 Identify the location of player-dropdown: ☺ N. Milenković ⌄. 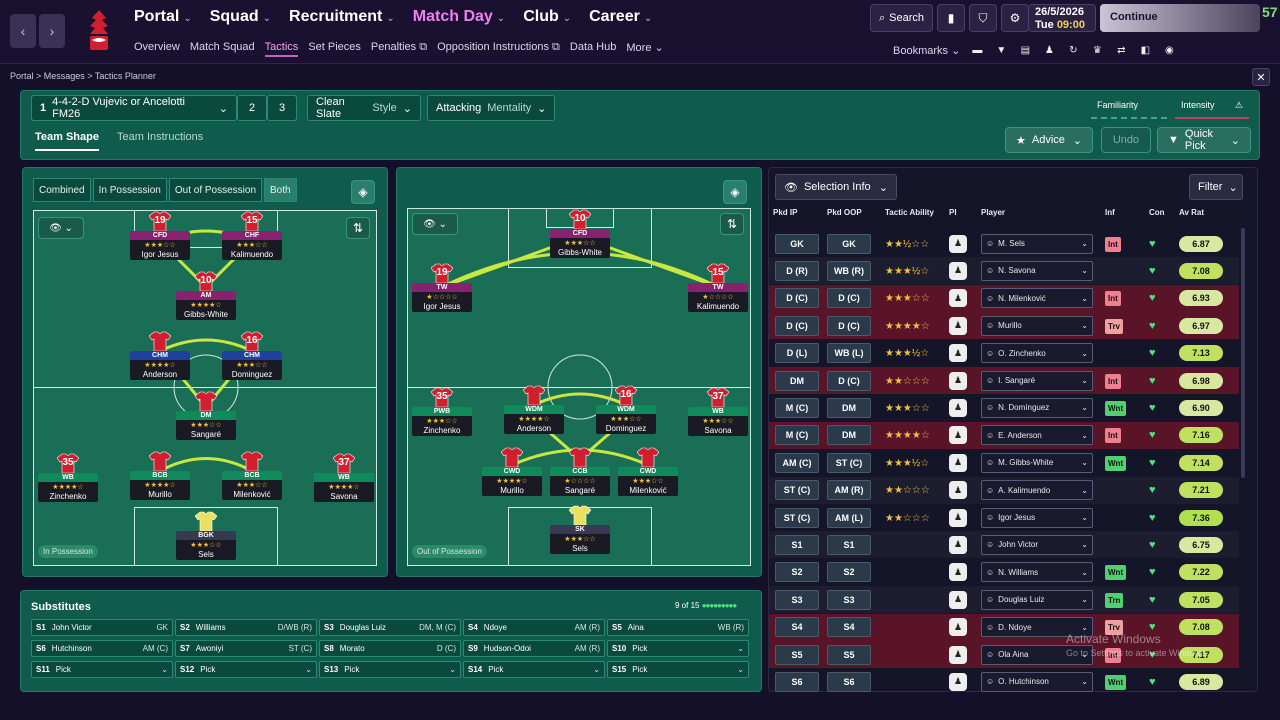
(1037, 298).